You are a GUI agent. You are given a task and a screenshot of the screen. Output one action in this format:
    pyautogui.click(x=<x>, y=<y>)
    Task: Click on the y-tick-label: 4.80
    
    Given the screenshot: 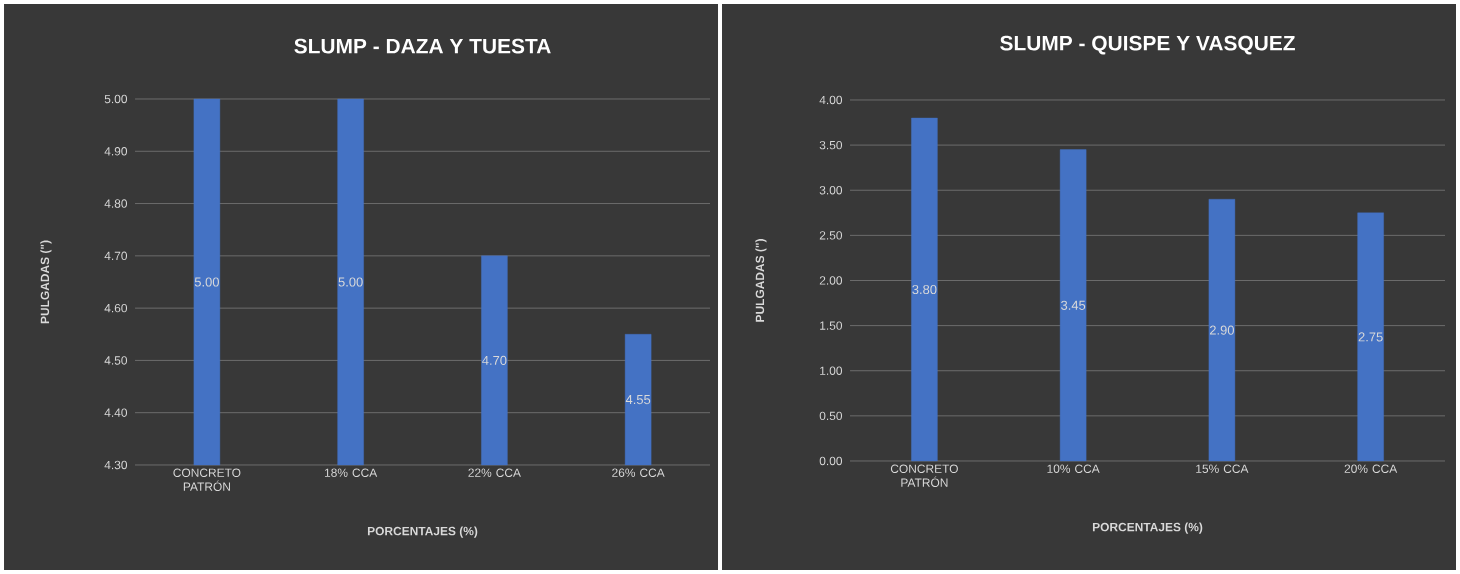 What is the action you would take?
    pyautogui.click(x=116, y=203)
    